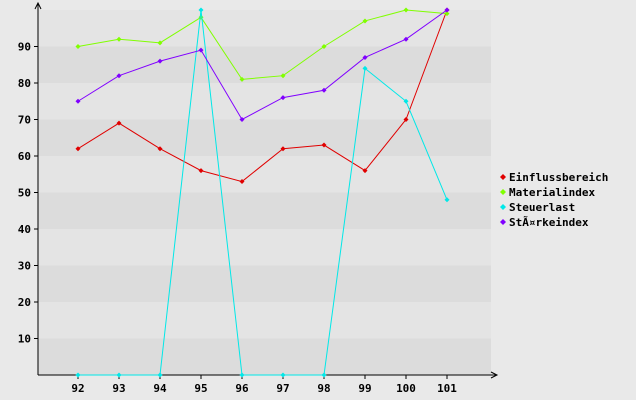  What do you see at coordinates (242, 388) in the screenshot?
I see `x-tick-label: 96` at bounding box center [242, 388].